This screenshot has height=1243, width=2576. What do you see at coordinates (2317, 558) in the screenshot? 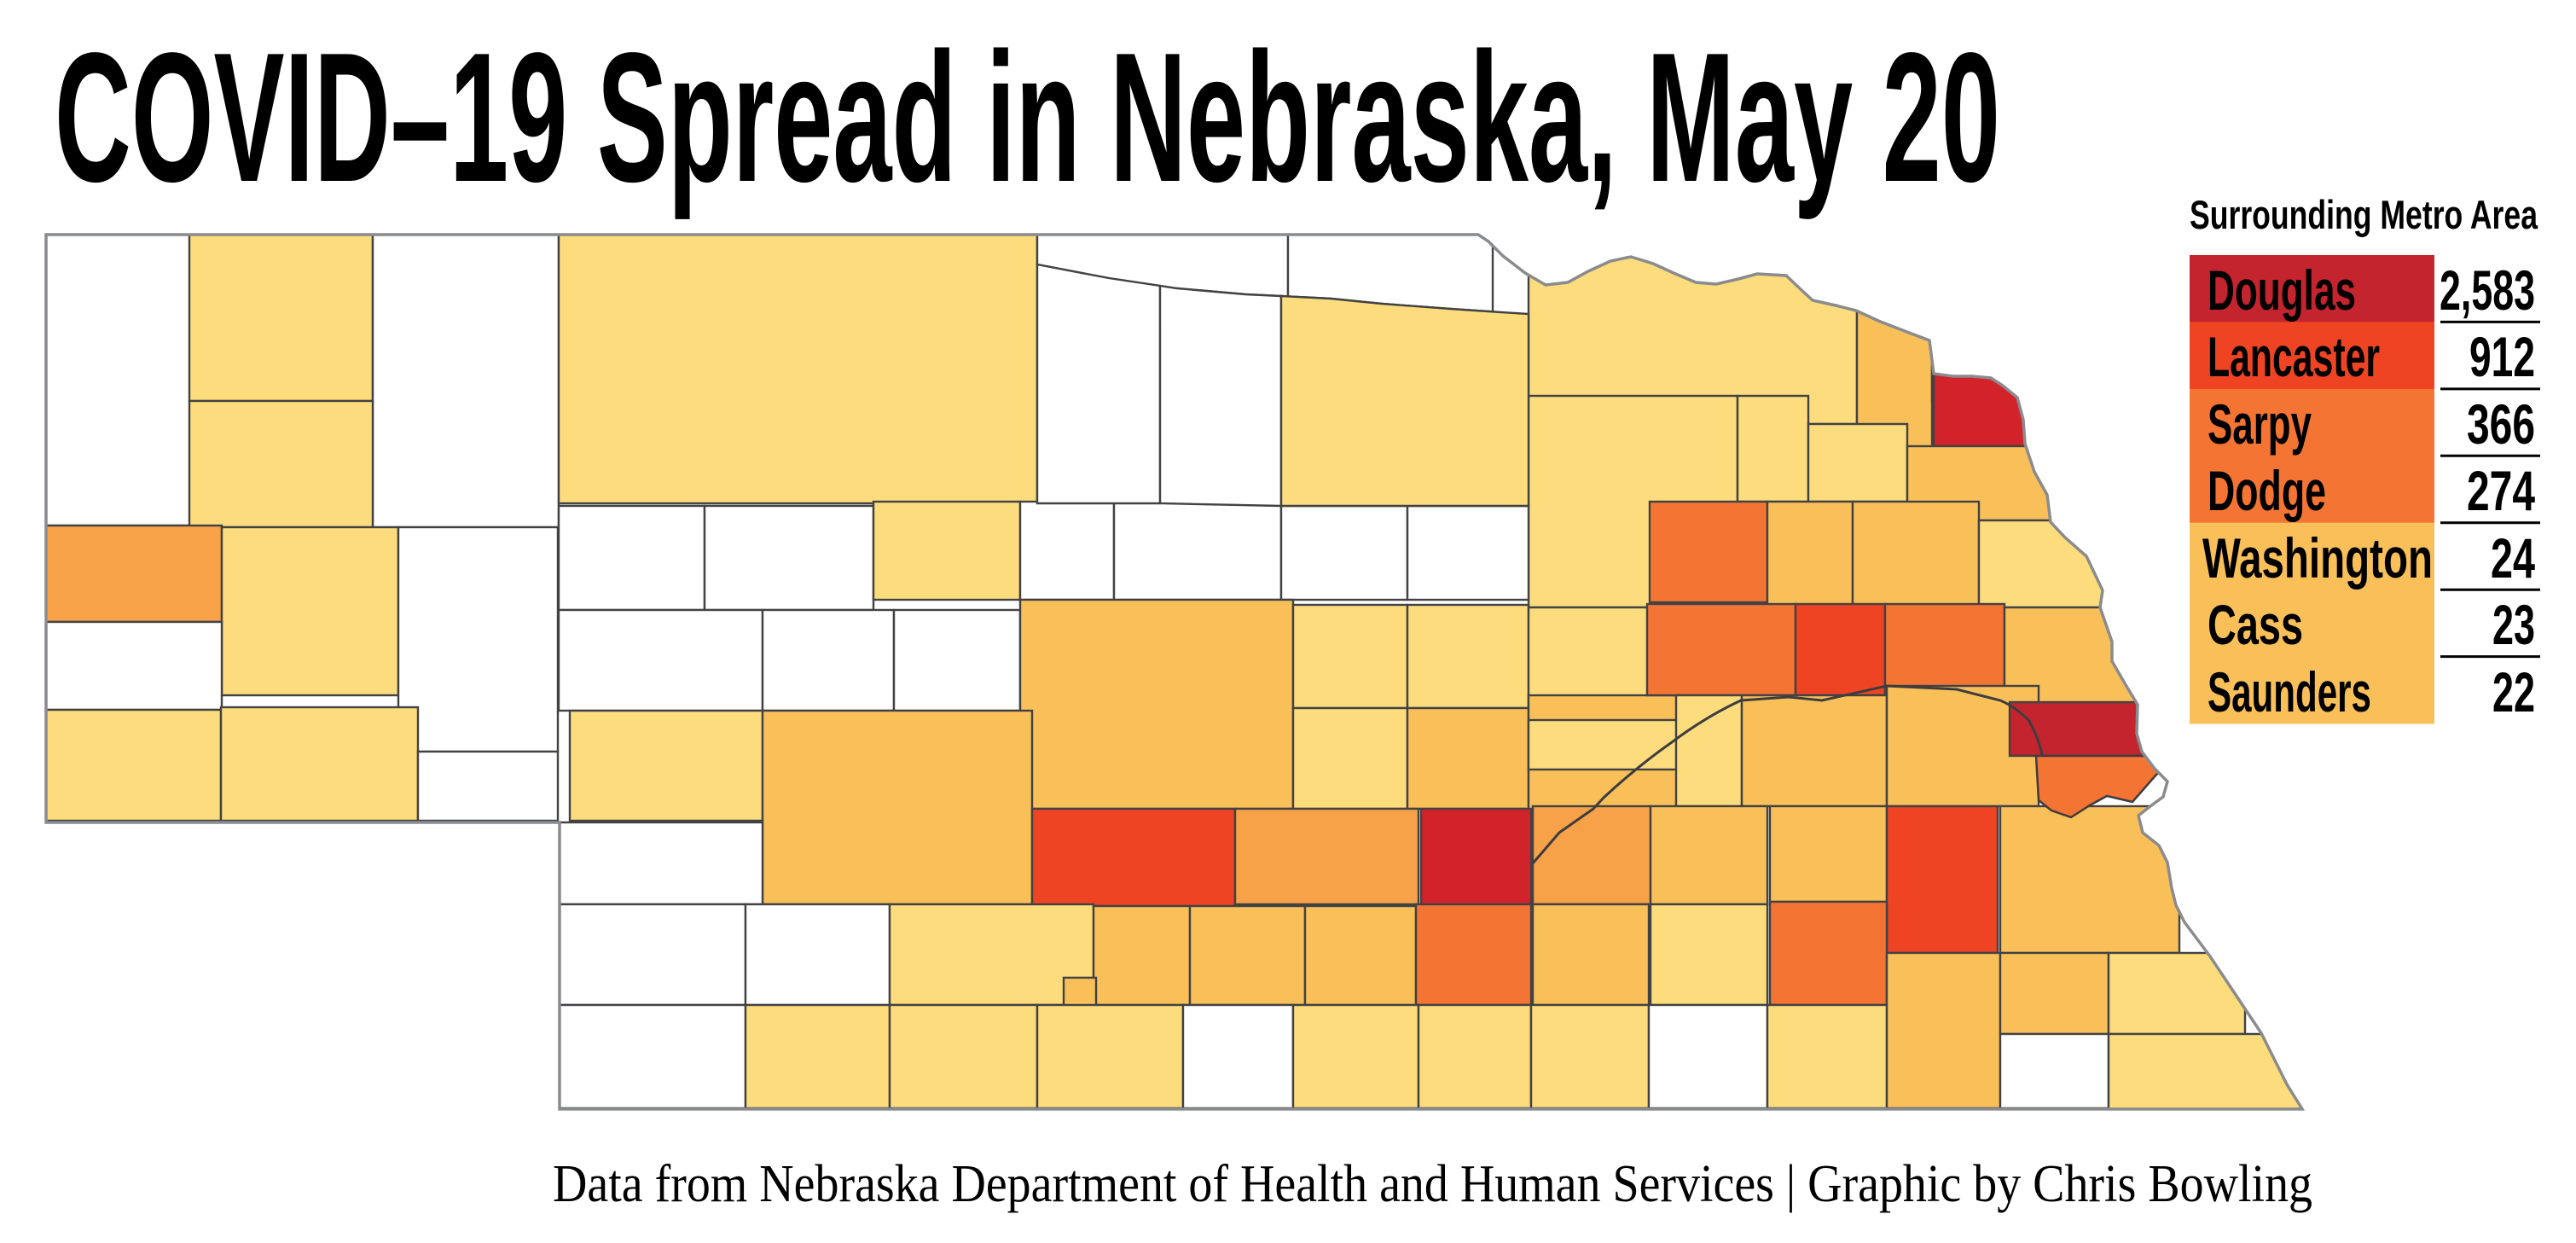
I see `svg-text: Washington` at bounding box center [2317, 558].